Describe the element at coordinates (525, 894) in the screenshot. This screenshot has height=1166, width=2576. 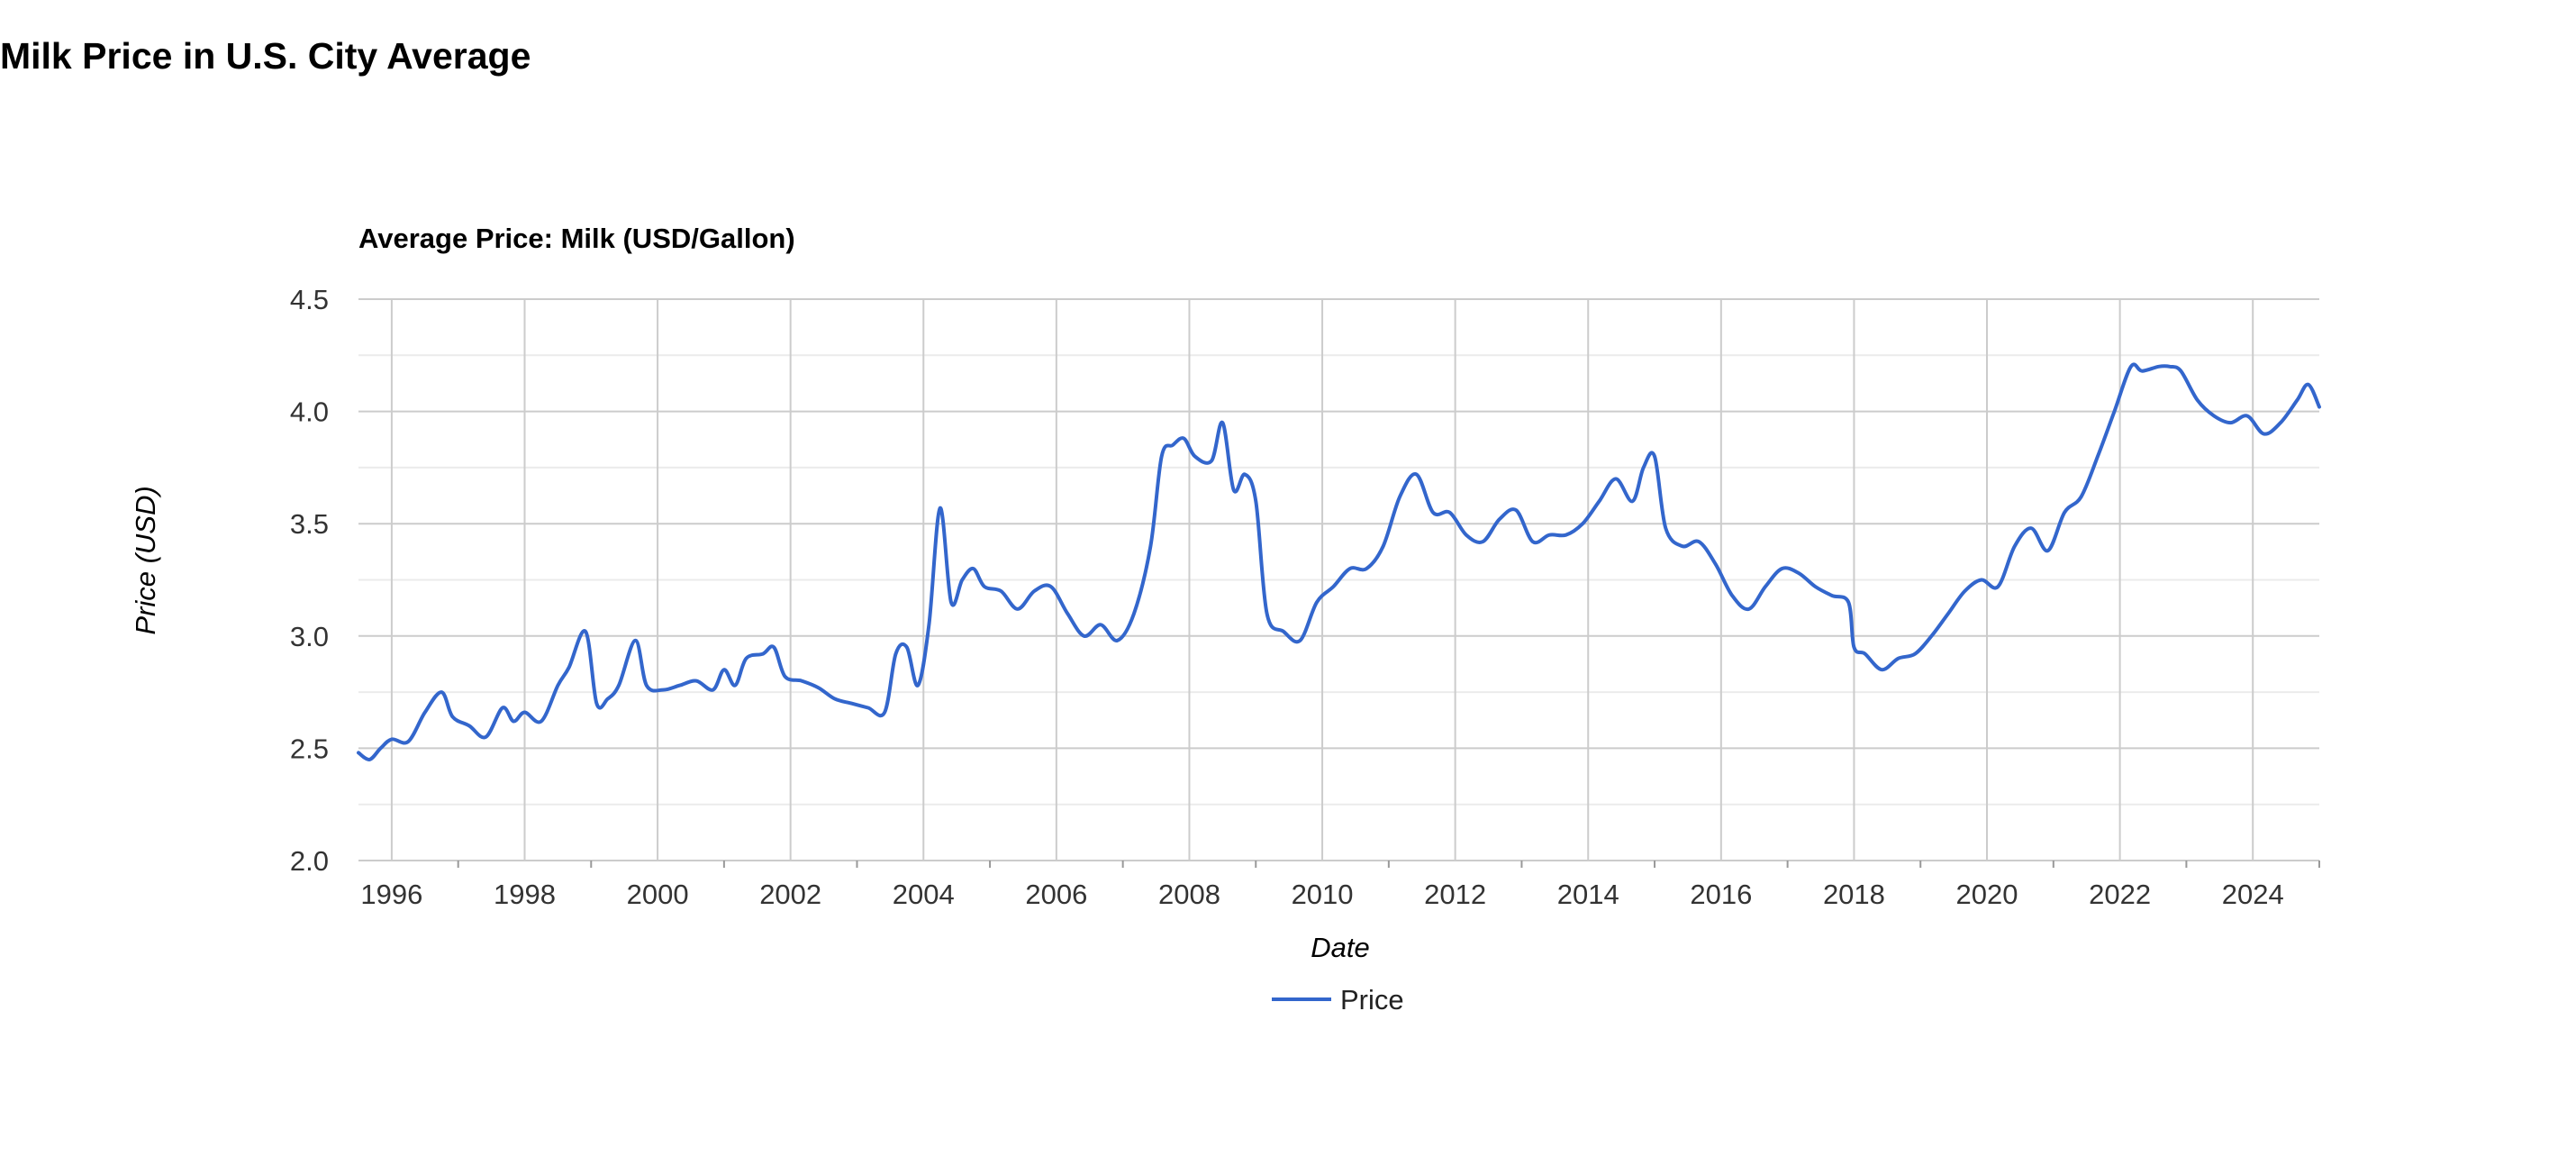
I see `x-tick-label: 1998` at that location.